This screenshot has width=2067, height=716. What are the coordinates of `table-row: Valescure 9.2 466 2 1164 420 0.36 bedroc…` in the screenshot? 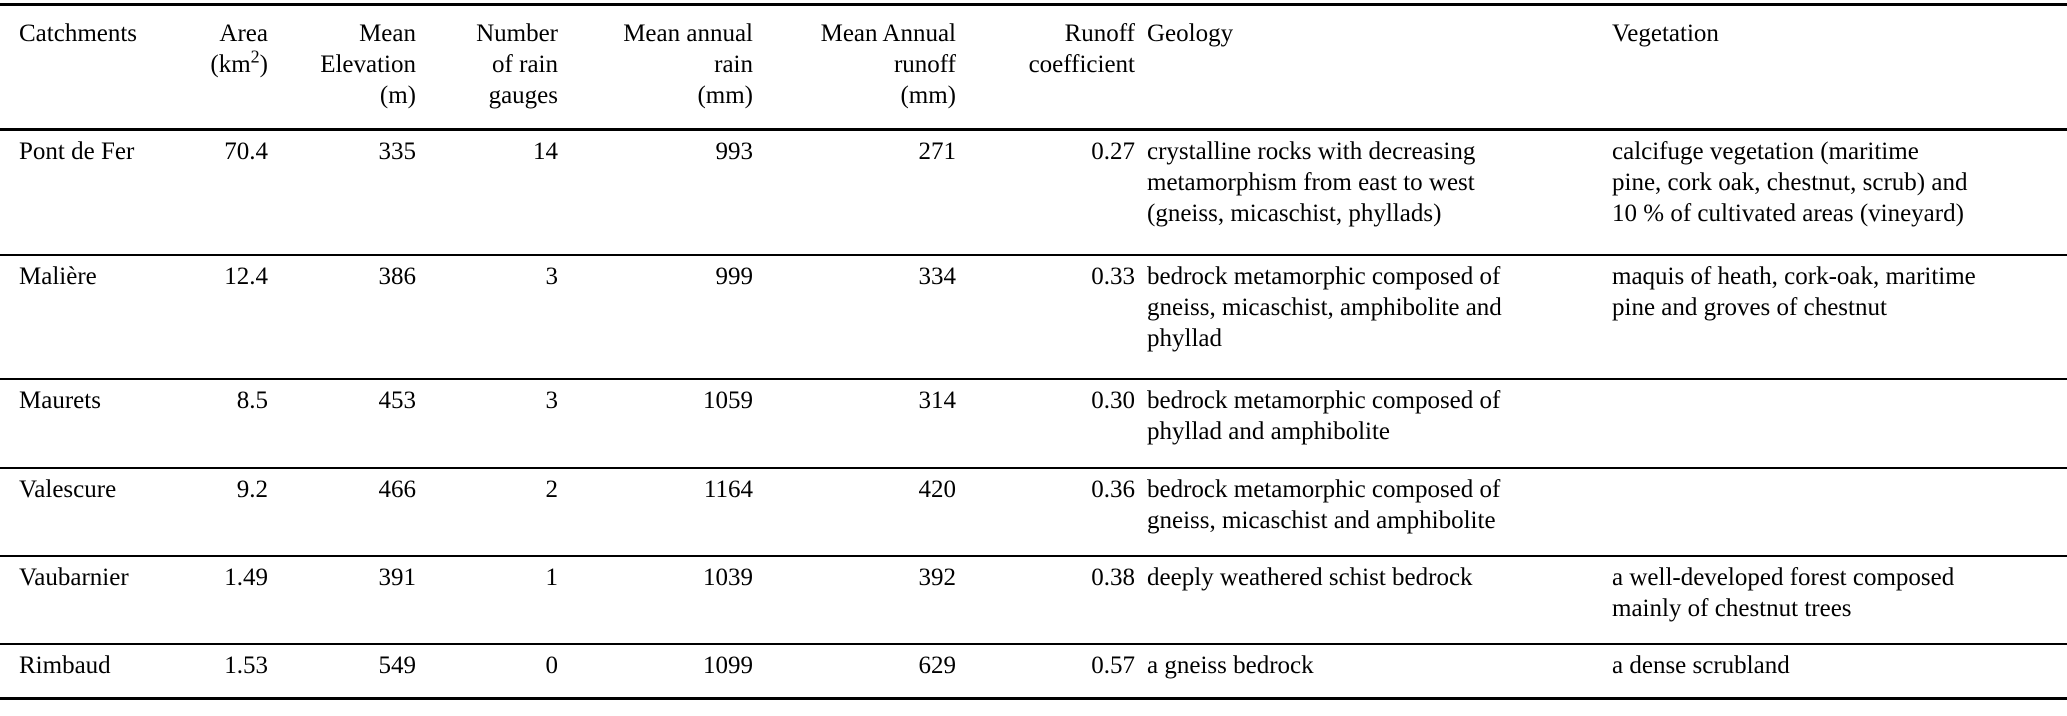 It's located at (1033, 512).